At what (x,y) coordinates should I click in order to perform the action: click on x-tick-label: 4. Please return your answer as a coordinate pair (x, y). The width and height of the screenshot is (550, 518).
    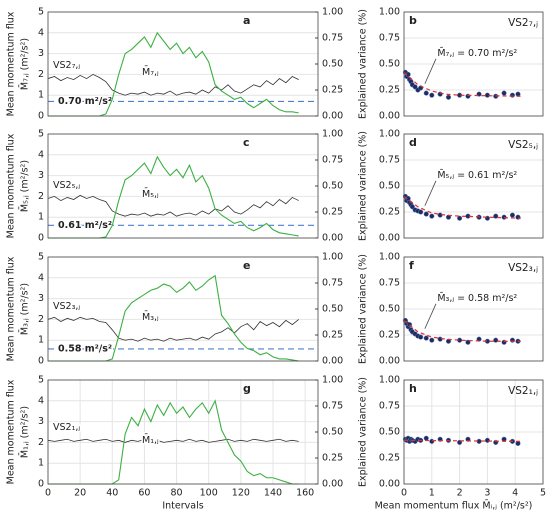
    Looking at the image, I should click on (515, 493).